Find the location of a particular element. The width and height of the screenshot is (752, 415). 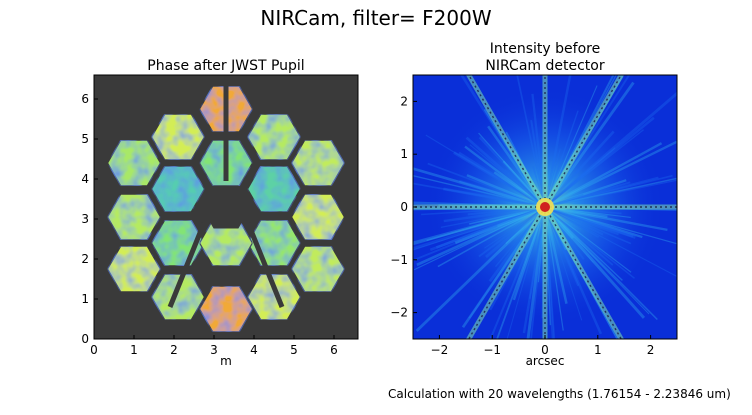

psf-x-tick-label: −1 is located at coordinates (492, 350).